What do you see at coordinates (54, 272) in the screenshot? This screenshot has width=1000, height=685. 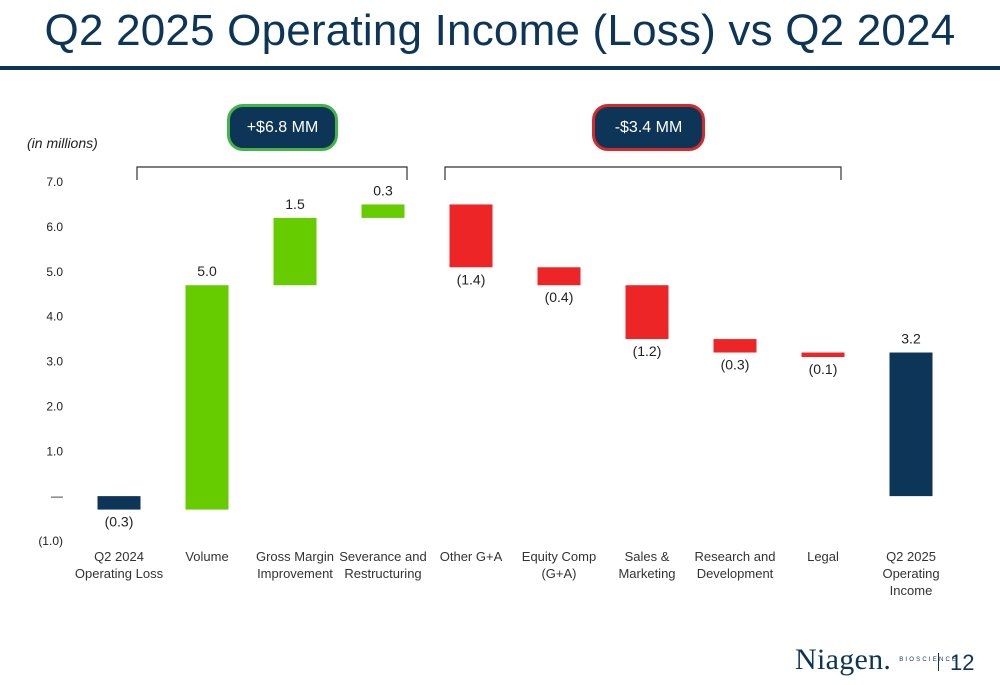 I see `y-tick-label: 5.0` at bounding box center [54, 272].